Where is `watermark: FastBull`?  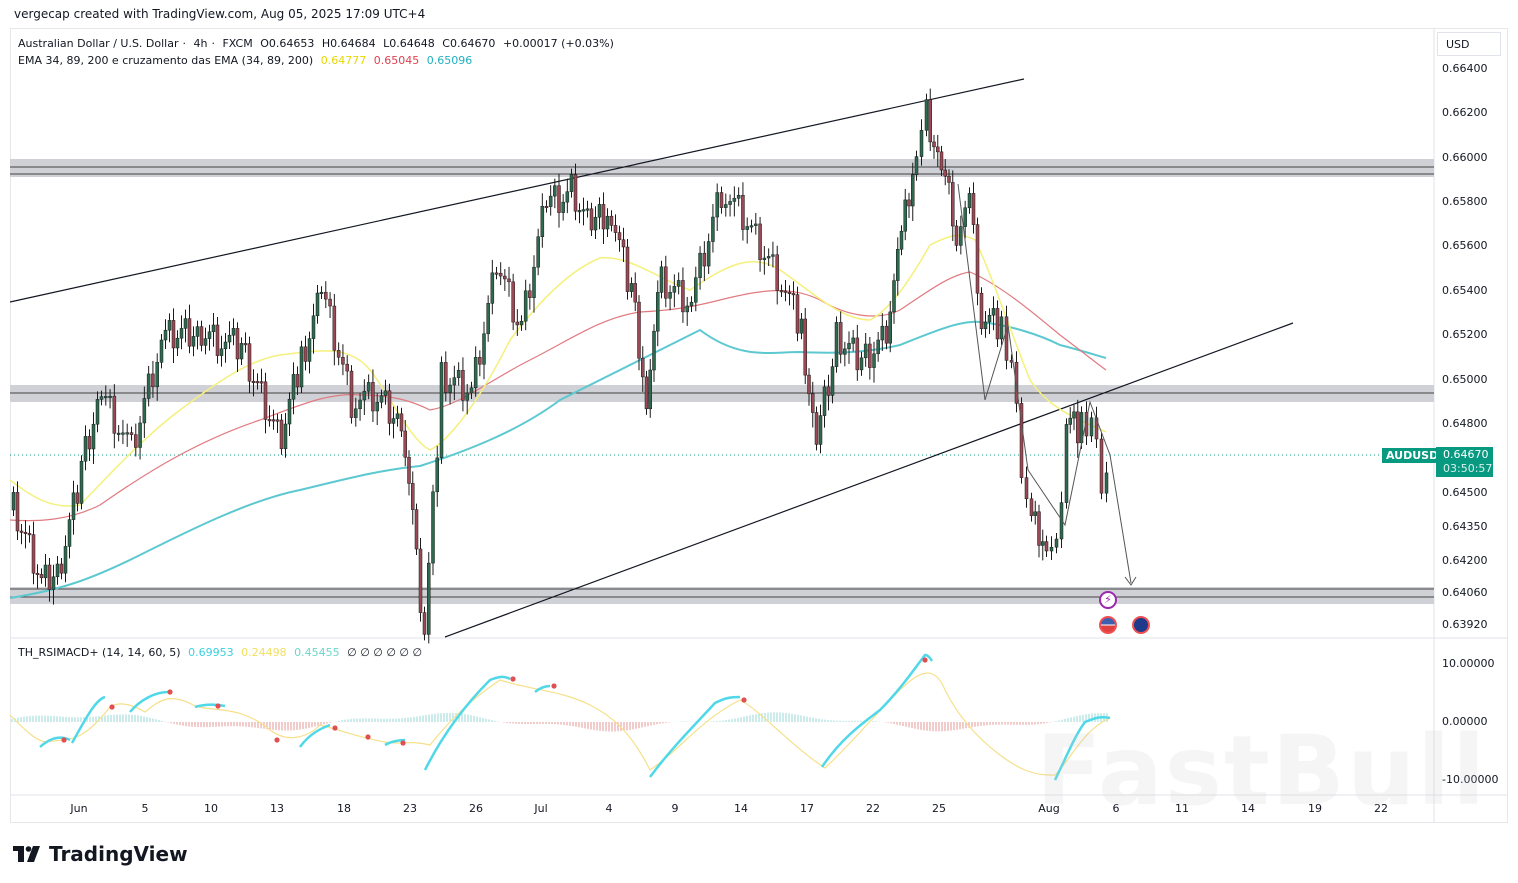 watermark: FastBull is located at coordinates (1262, 771).